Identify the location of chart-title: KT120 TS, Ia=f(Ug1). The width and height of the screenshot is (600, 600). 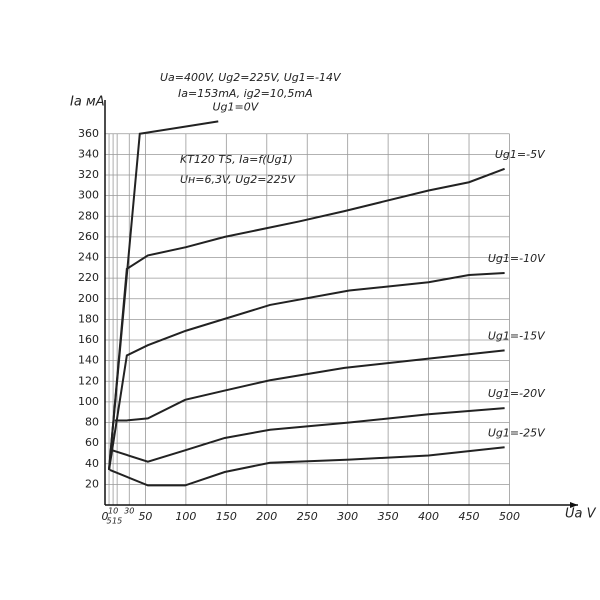
(236, 159).